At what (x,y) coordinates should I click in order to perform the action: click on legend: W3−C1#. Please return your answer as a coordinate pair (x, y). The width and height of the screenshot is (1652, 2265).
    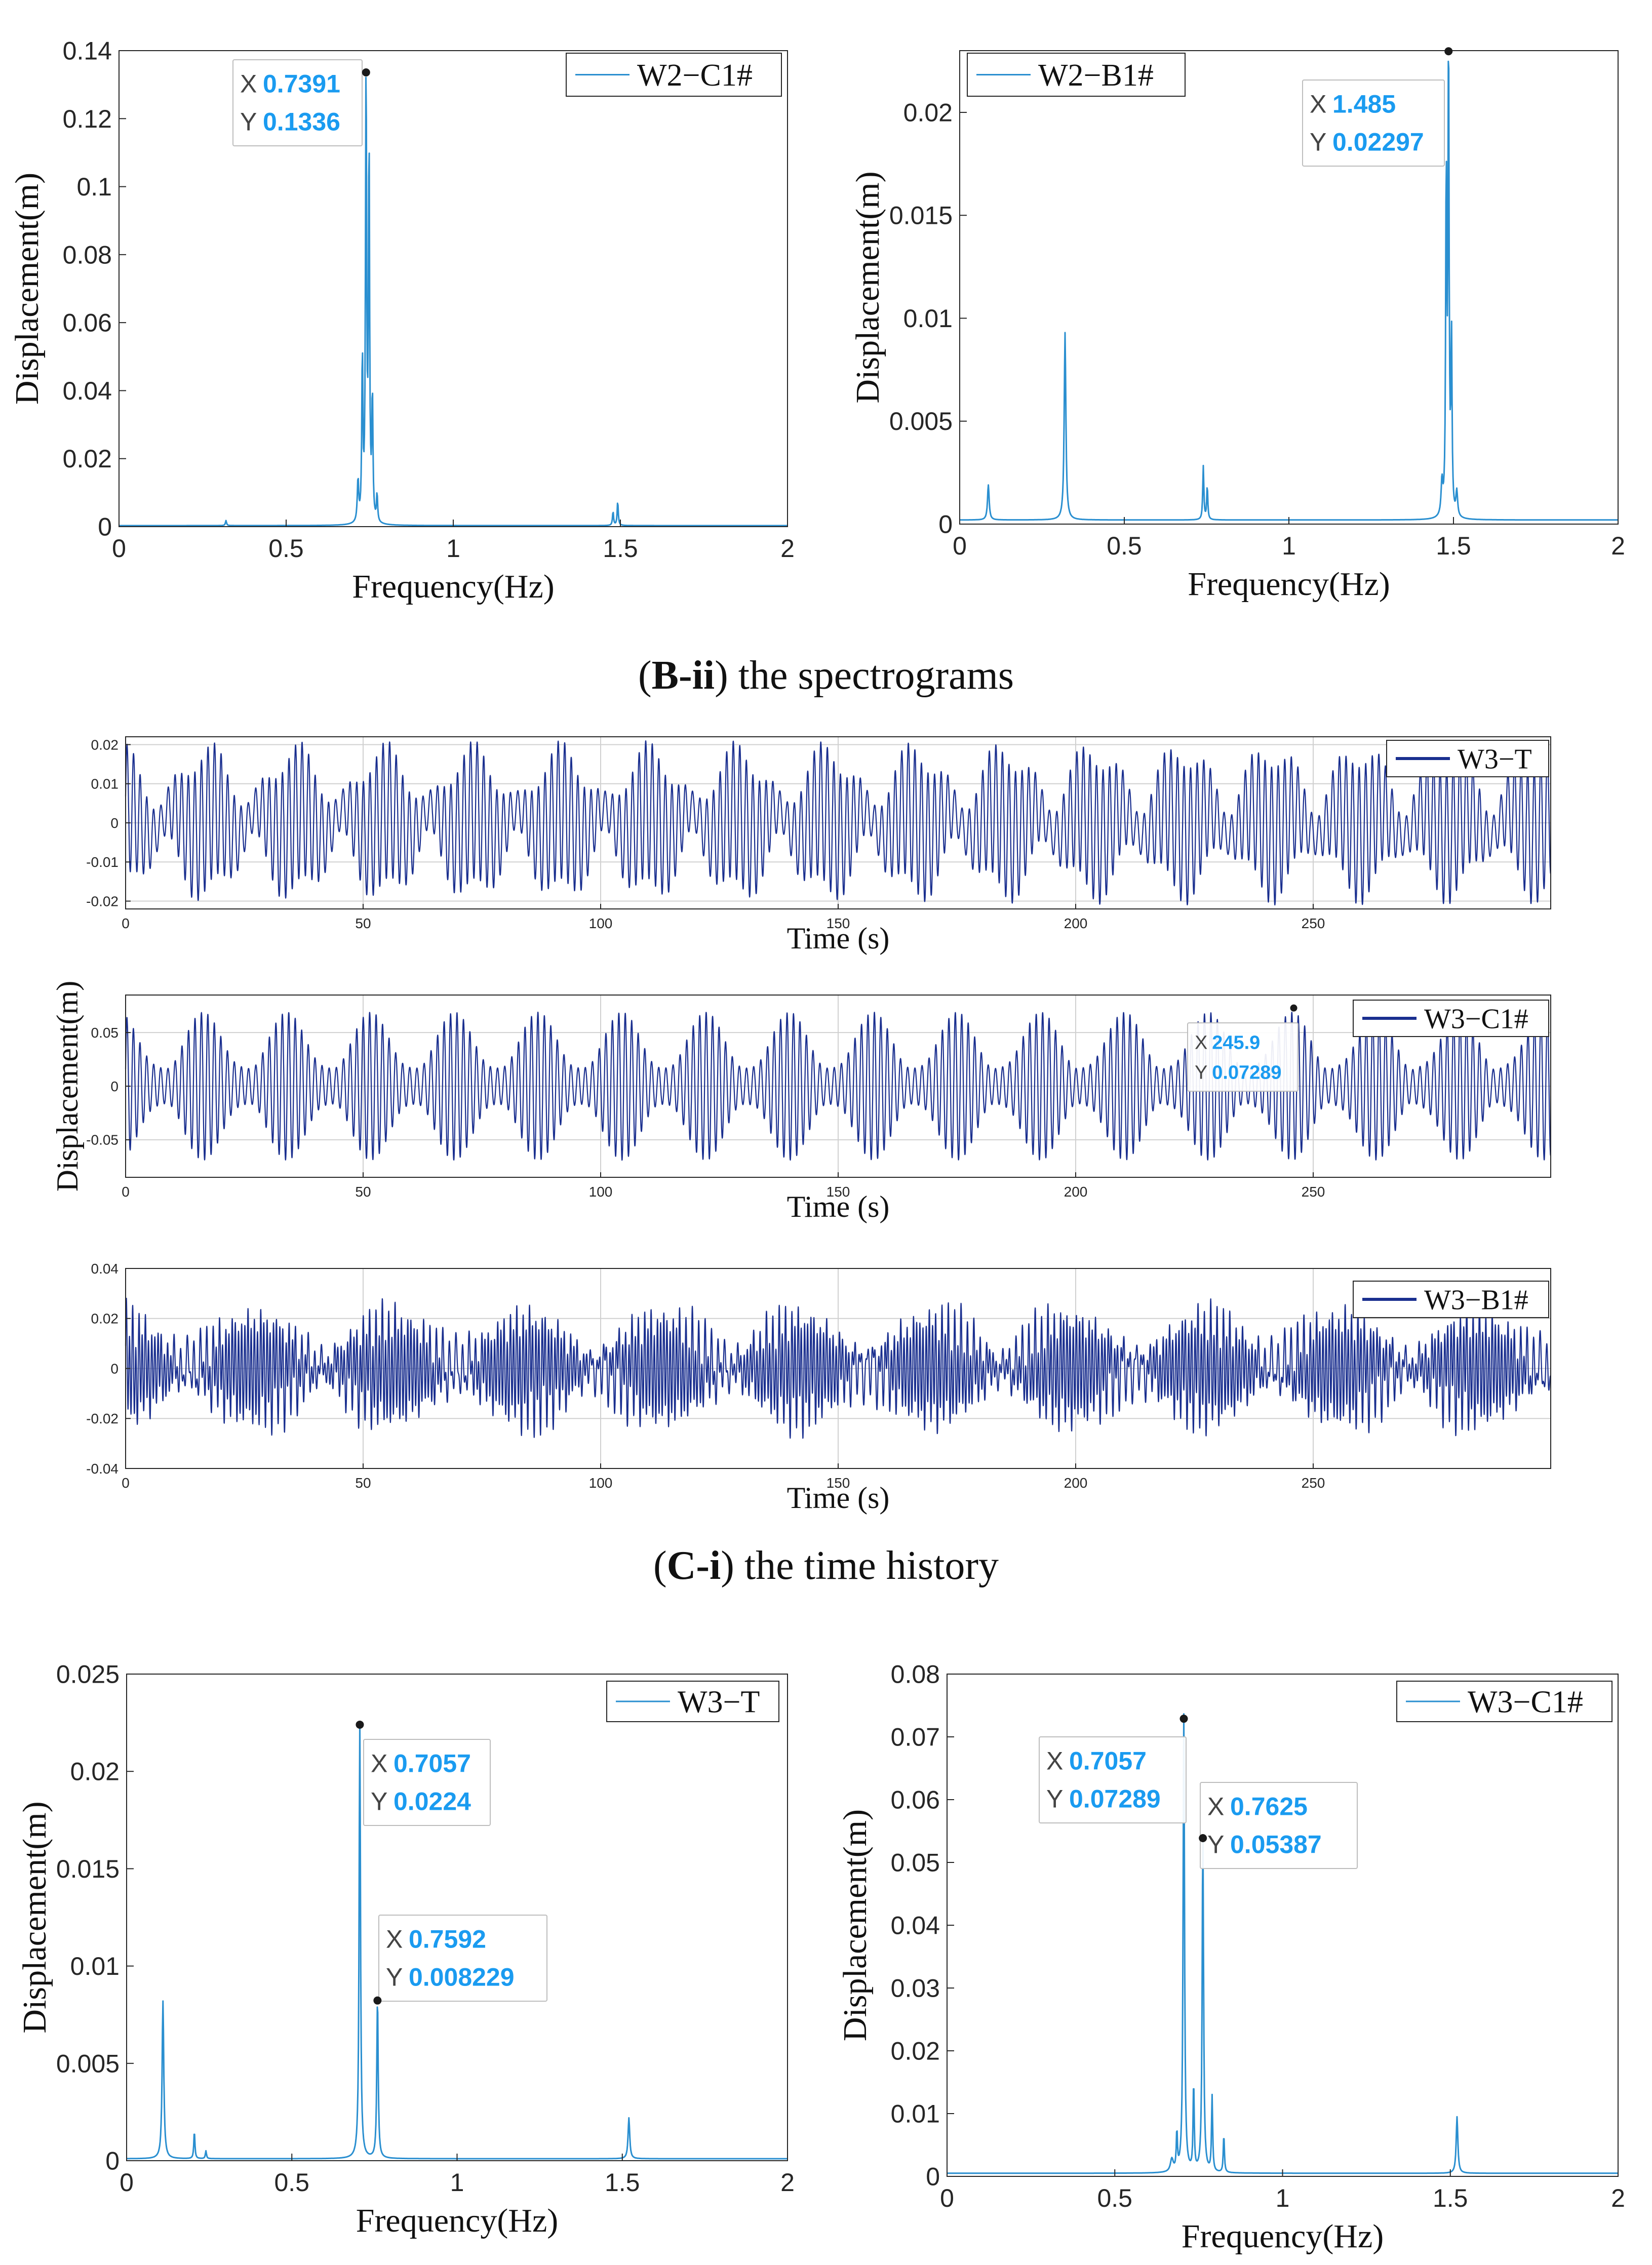
    Looking at the image, I should click on (1451, 1018).